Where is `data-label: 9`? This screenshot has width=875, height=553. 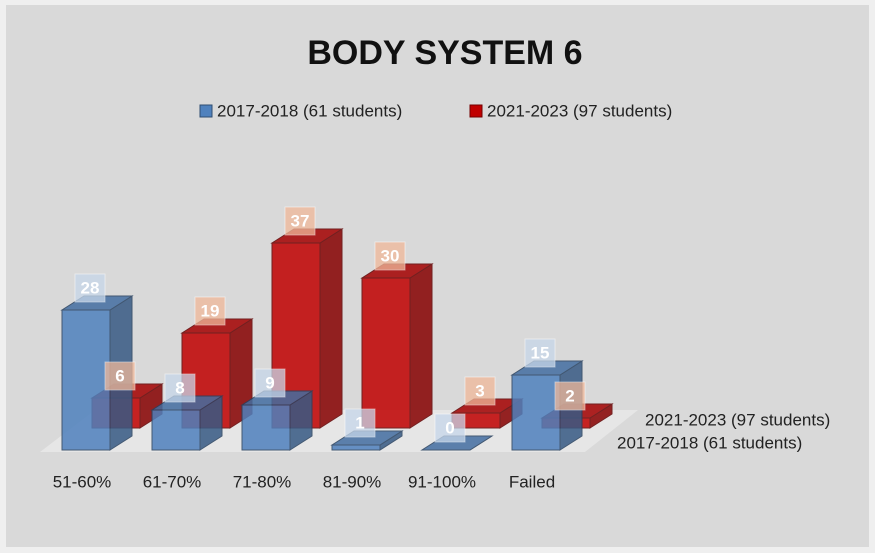 data-label: 9 is located at coordinates (269, 382).